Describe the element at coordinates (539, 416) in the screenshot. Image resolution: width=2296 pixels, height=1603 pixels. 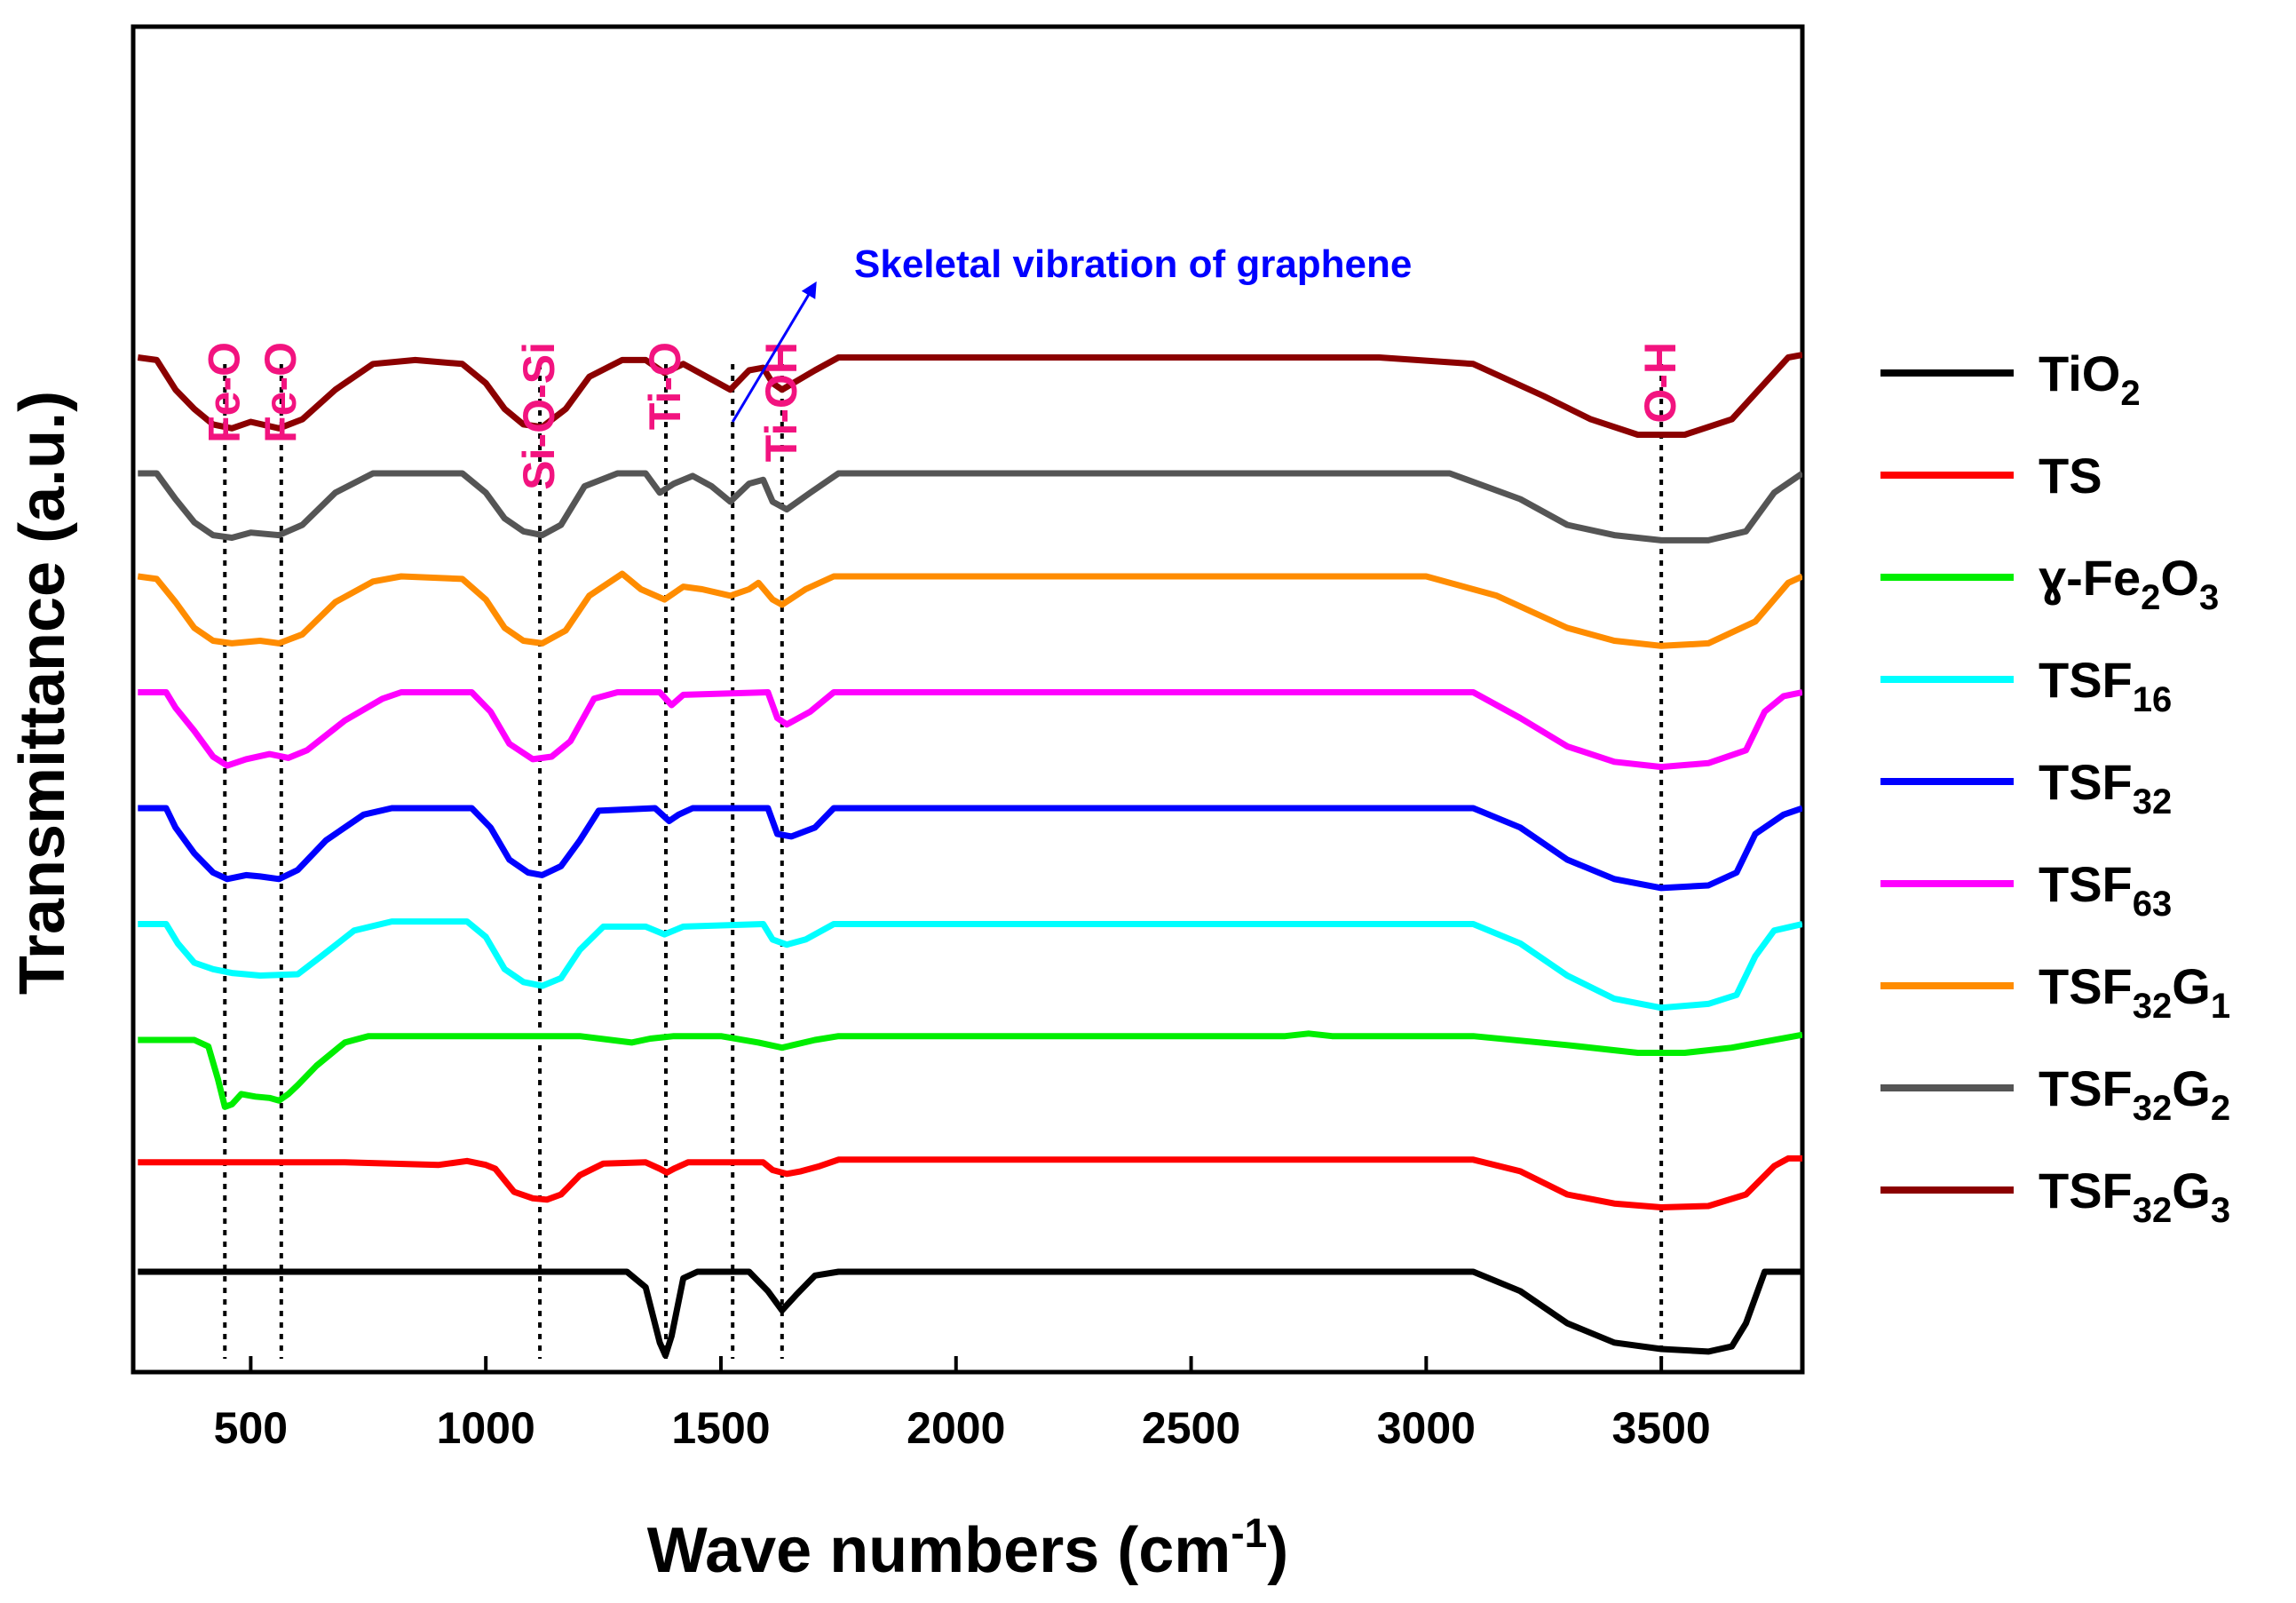
I see `peak-label-2: Si-O-Si` at that location.